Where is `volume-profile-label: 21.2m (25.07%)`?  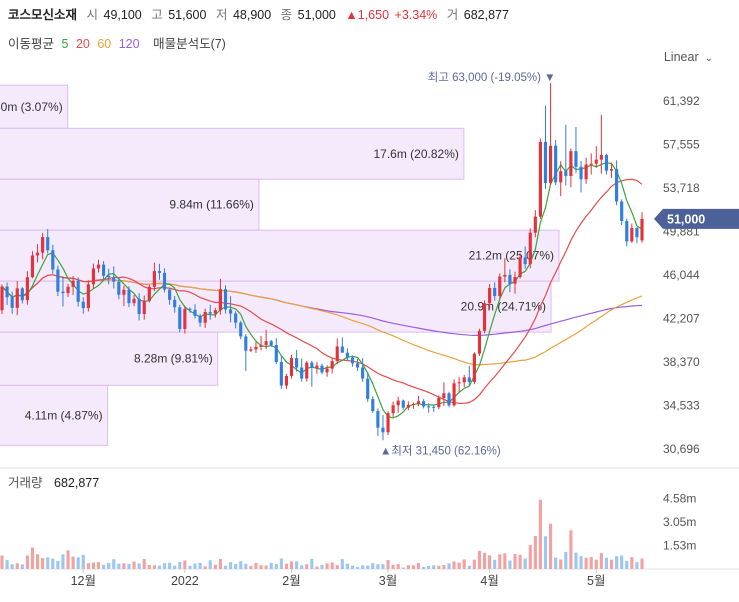 volume-profile-label: 21.2m (25.07%) is located at coordinates (511, 256).